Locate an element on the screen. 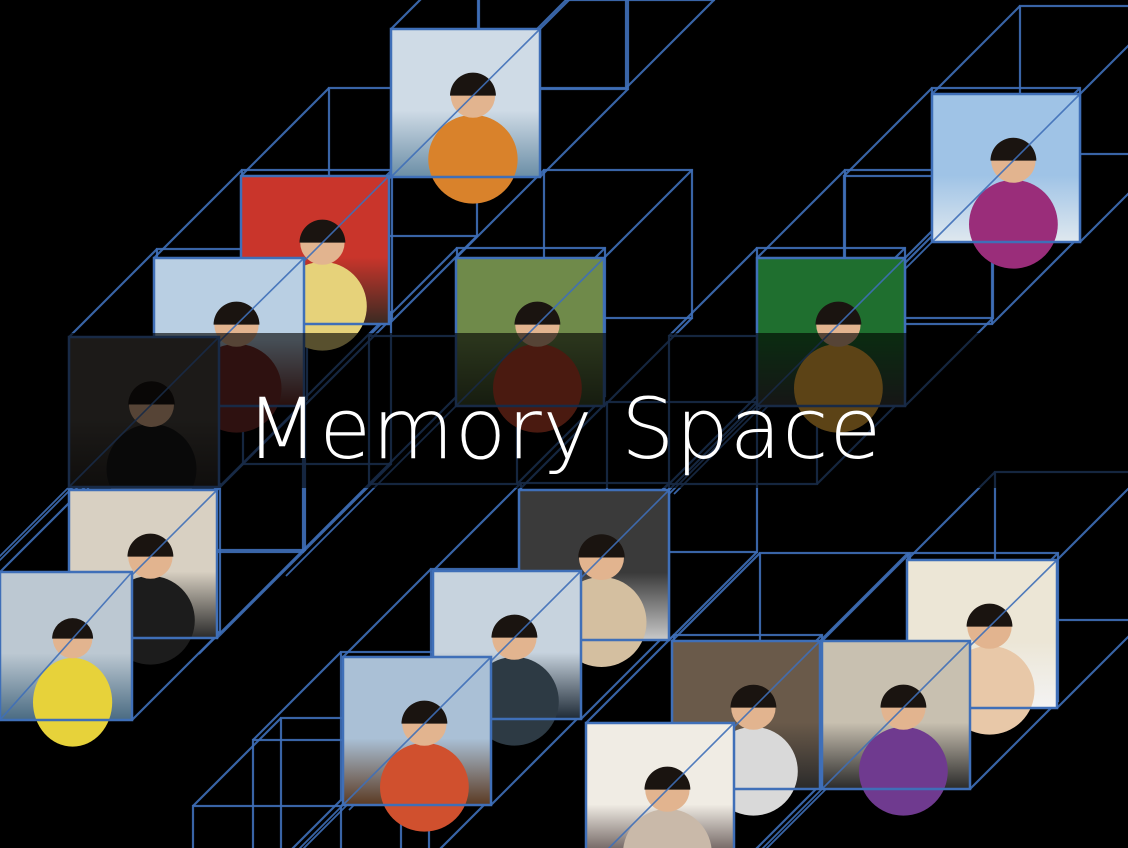 This screenshot has height=848, width=1128. photo-boy-woman-sunny-deck is located at coordinates (1006, 180).